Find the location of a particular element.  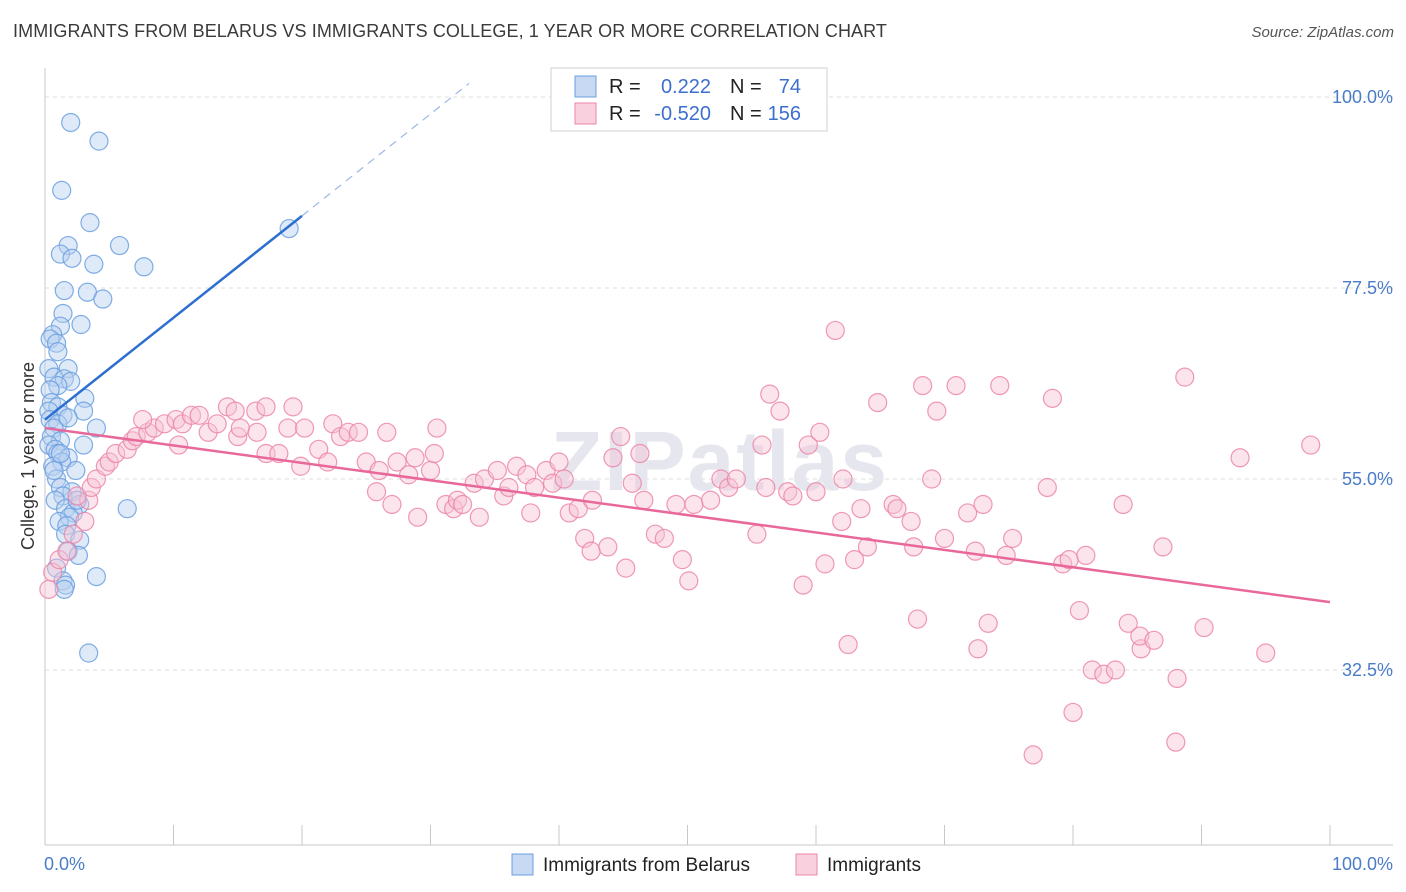

series-legend-label-immigrants: Immigrants is located at coordinates (874, 865).